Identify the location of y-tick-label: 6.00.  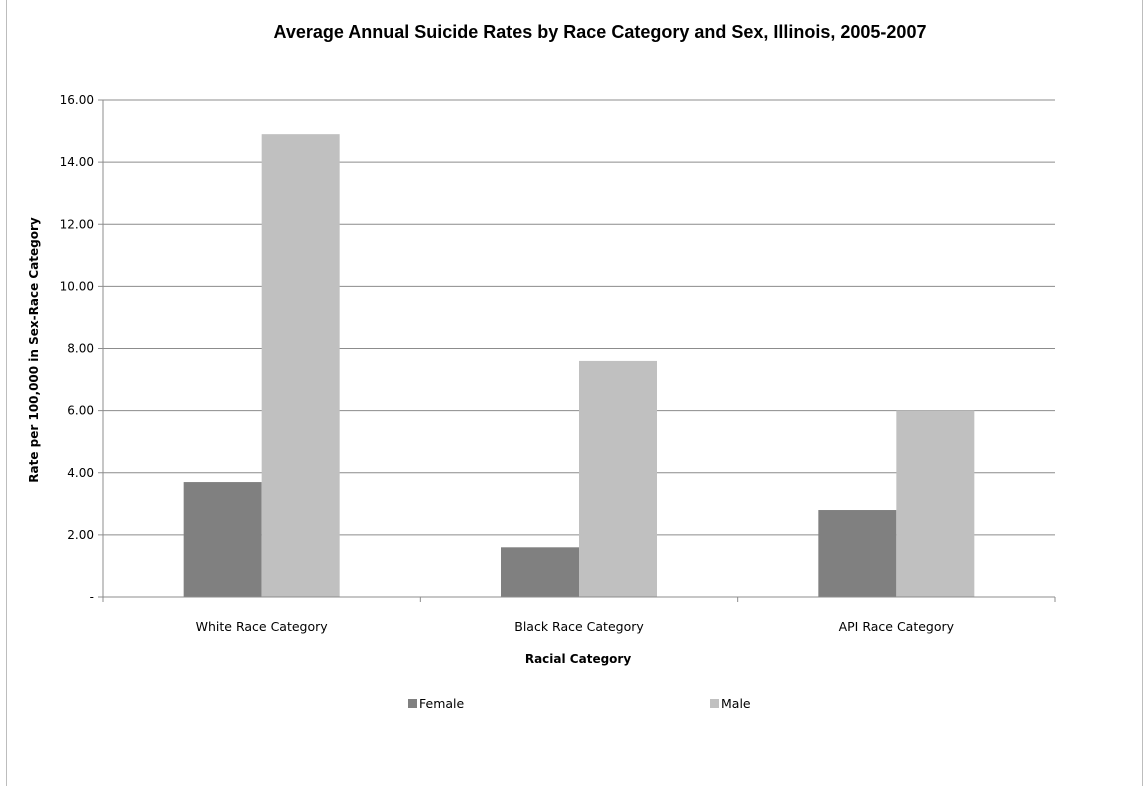
(80, 411).